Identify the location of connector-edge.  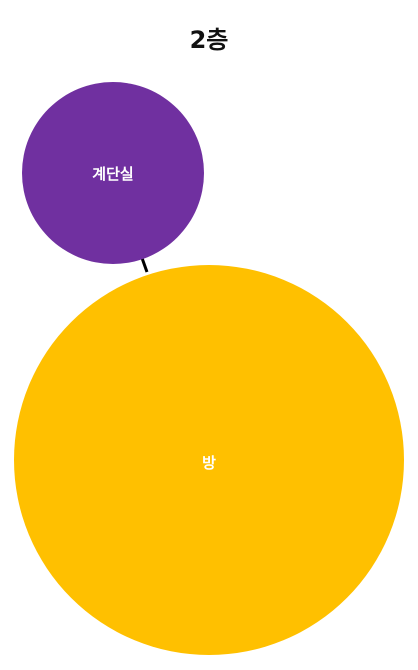
(144, 265).